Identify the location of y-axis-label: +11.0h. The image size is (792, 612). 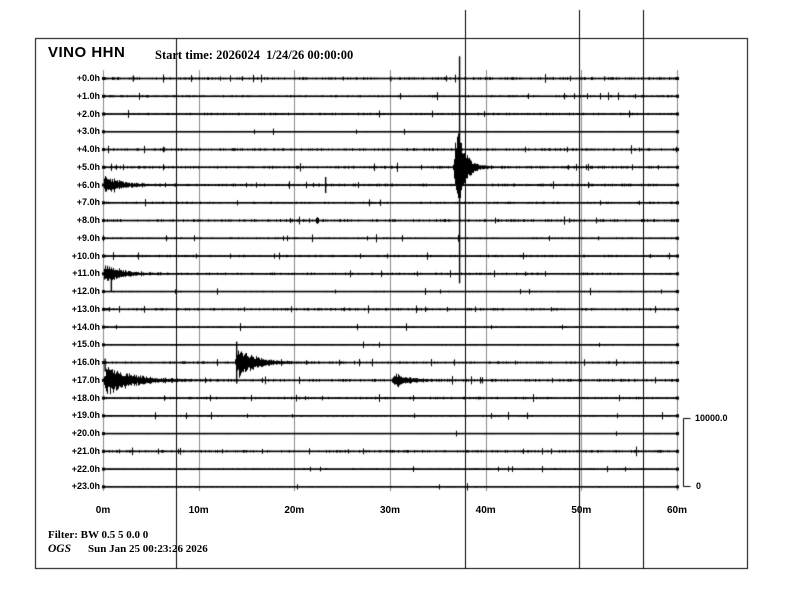
(86, 273).